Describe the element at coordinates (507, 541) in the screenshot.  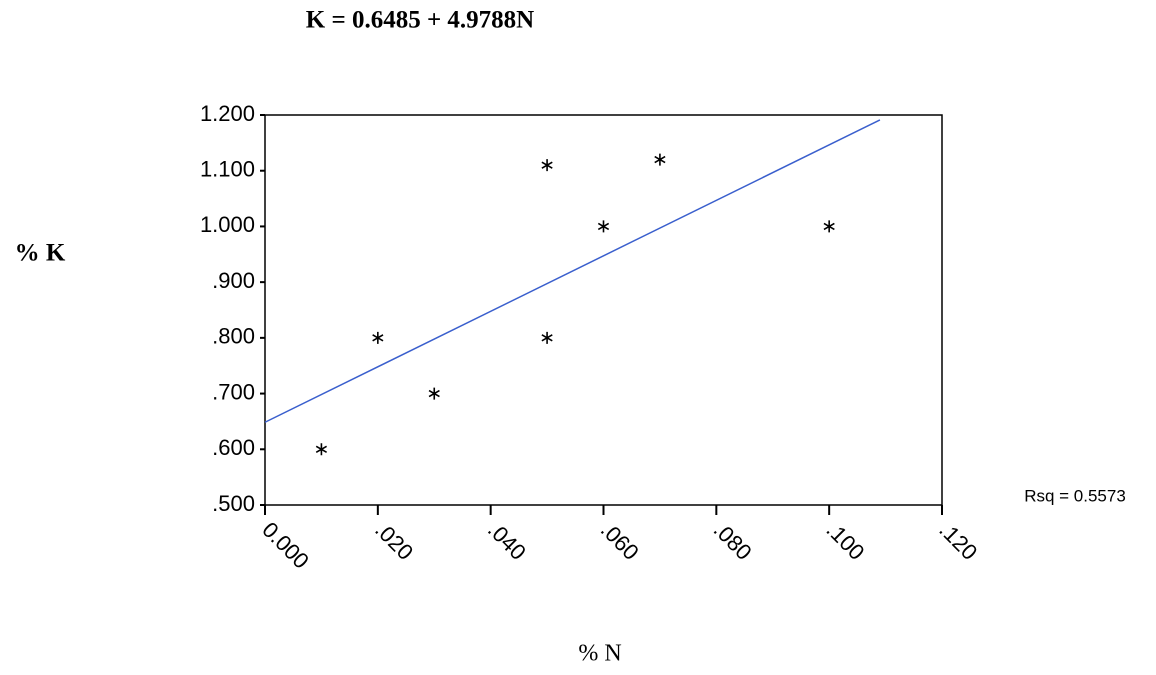
I see `x-tick-label: .040` at that location.